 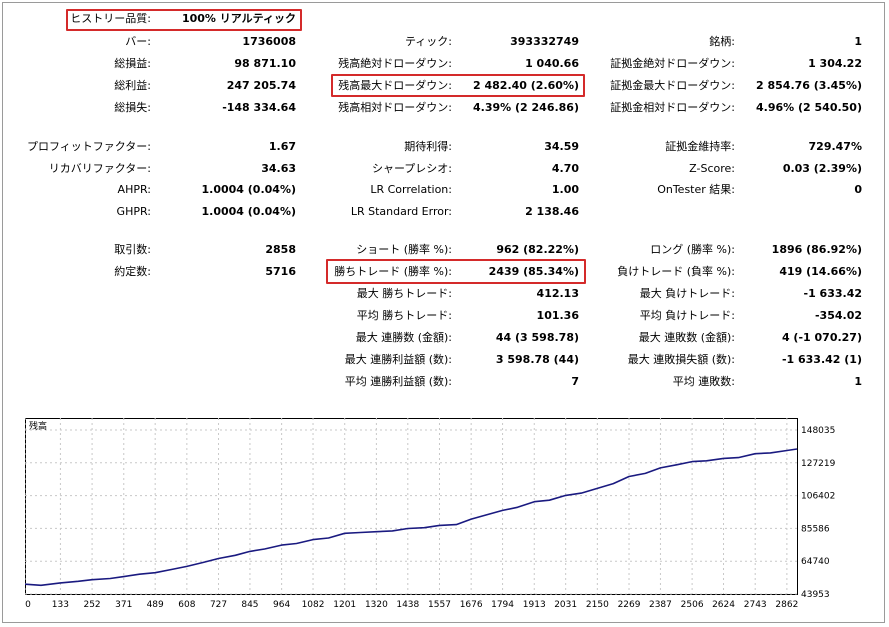 I want to click on stat-value: 1.67, so click(x=282, y=146).